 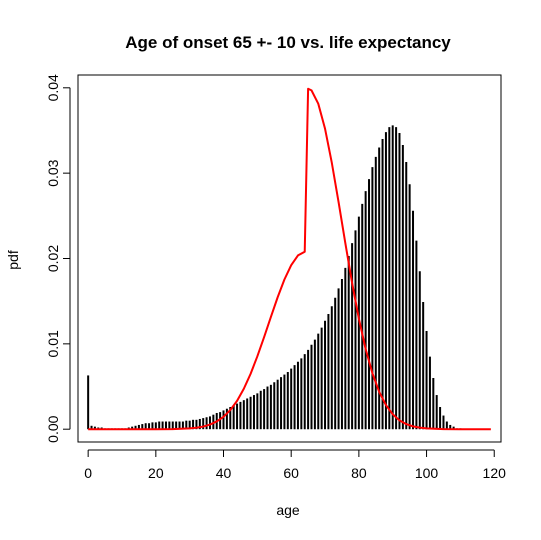 I want to click on x-tick-label-60: 60, so click(x=291, y=473).